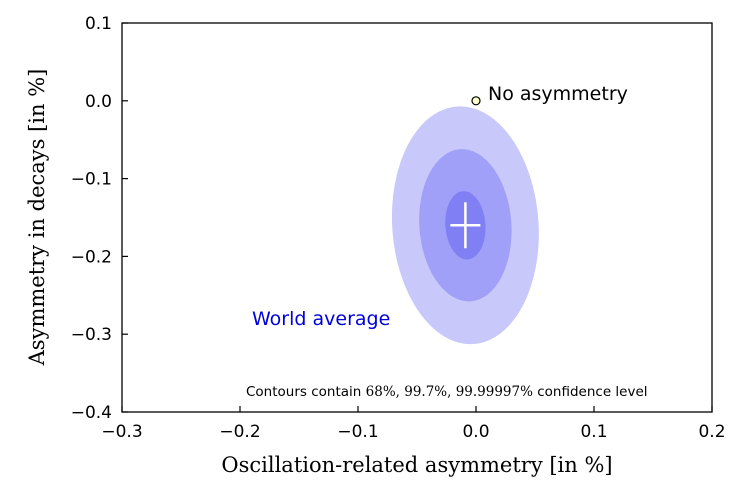 This screenshot has width=741, height=486. What do you see at coordinates (476, 101) in the screenshot?
I see `no-asymmetry-point` at bounding box center [476, 101].